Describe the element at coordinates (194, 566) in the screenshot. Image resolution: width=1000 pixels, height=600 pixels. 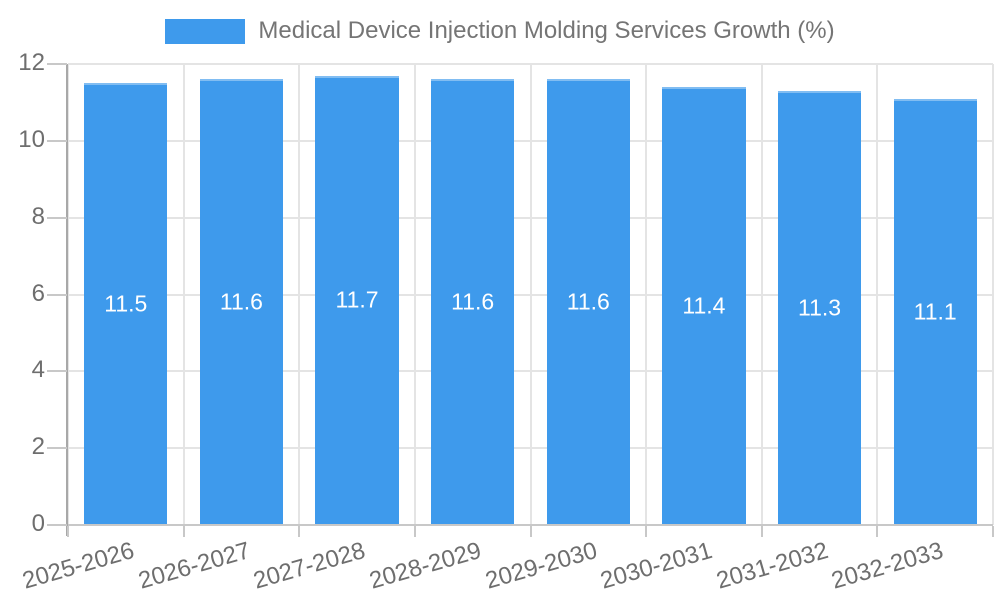
I see `x-category-label: 2026-2027` at that location.